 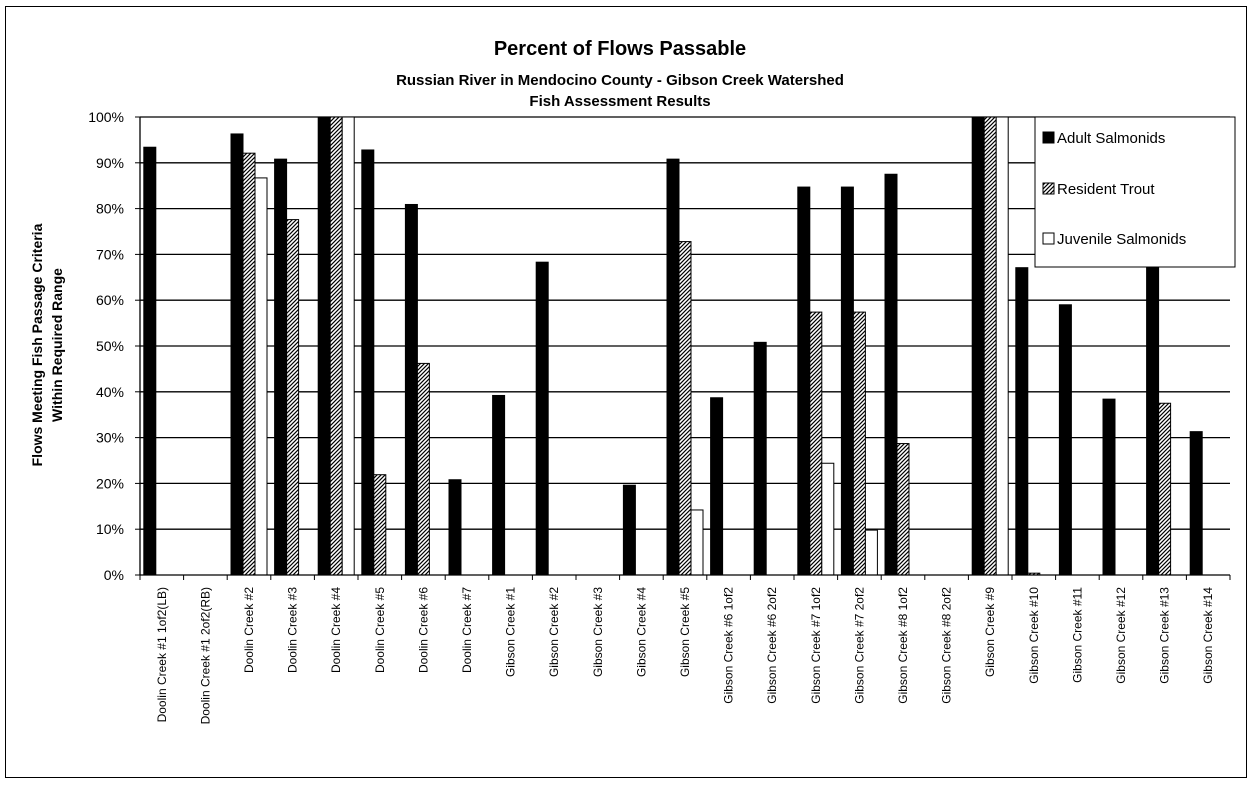 What do you see at coordinates (859, 645) in the screenshot?
I see `x-tick-label: Gibson Creek #7 2of2` at bounding box center [859, 645].